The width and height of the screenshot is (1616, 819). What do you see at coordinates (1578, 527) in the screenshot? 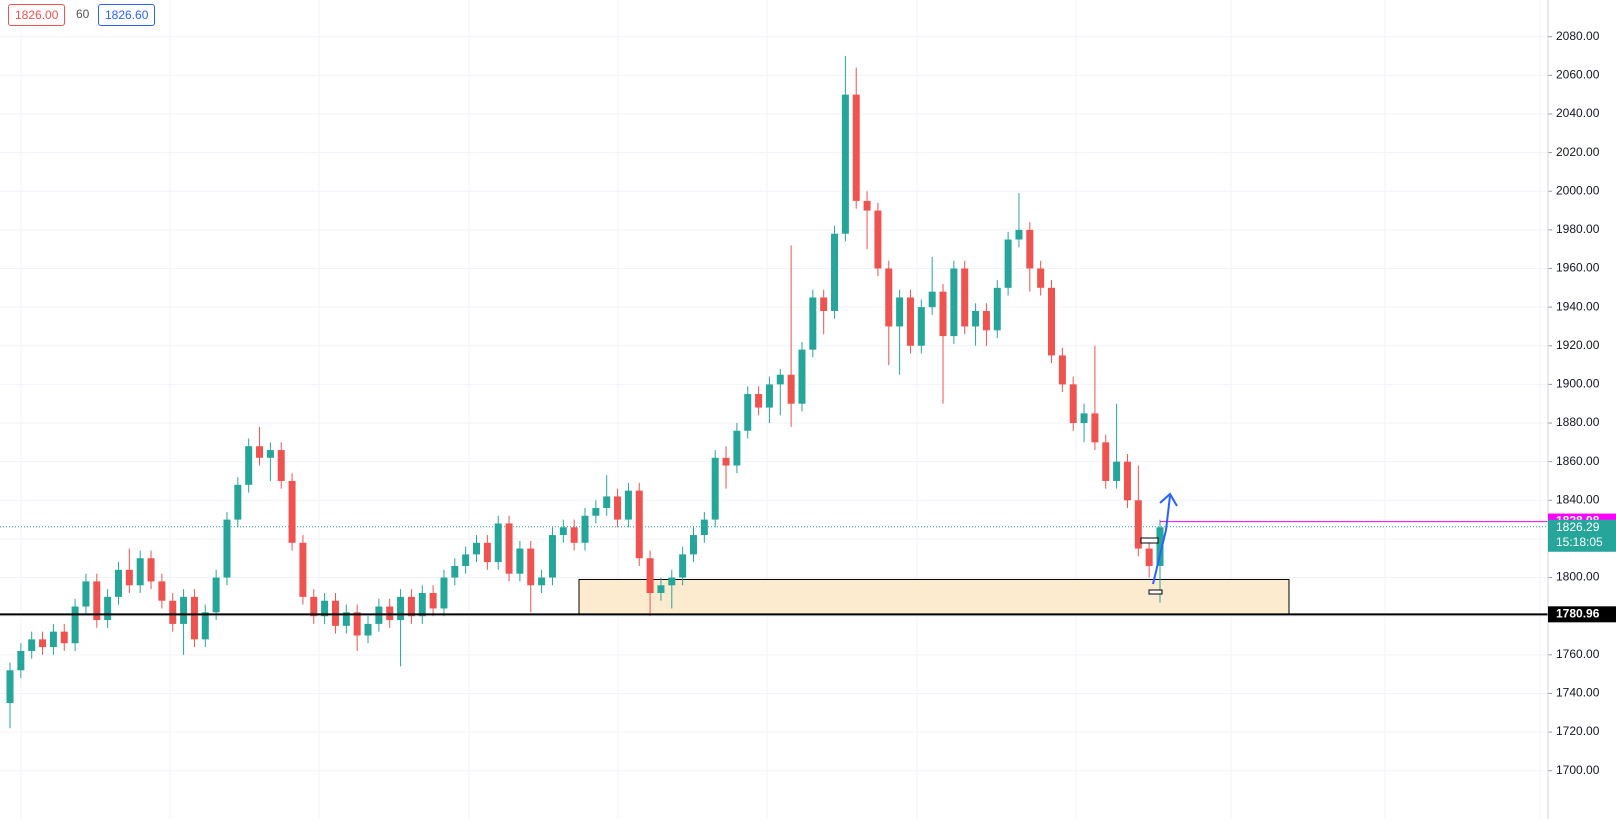
I see `last-price-label: 1826.29` at bounding box center [1578, 527].